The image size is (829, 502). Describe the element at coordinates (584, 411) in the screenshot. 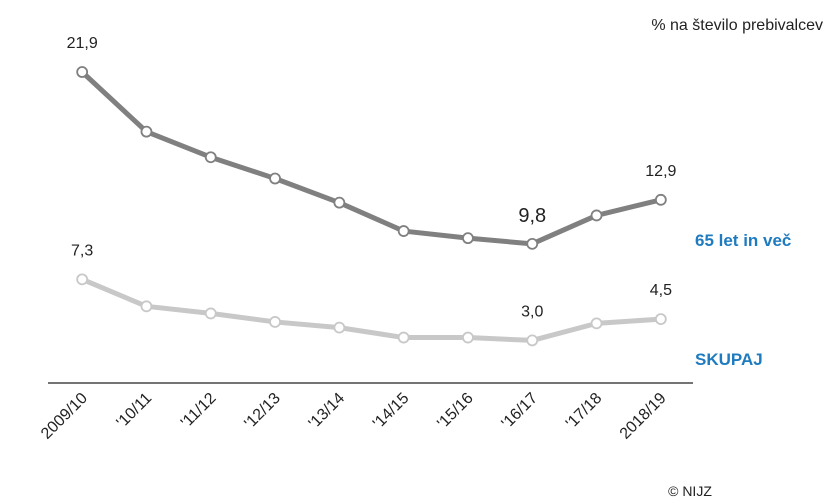

I see `x-tick-label: '17/18` at that location.